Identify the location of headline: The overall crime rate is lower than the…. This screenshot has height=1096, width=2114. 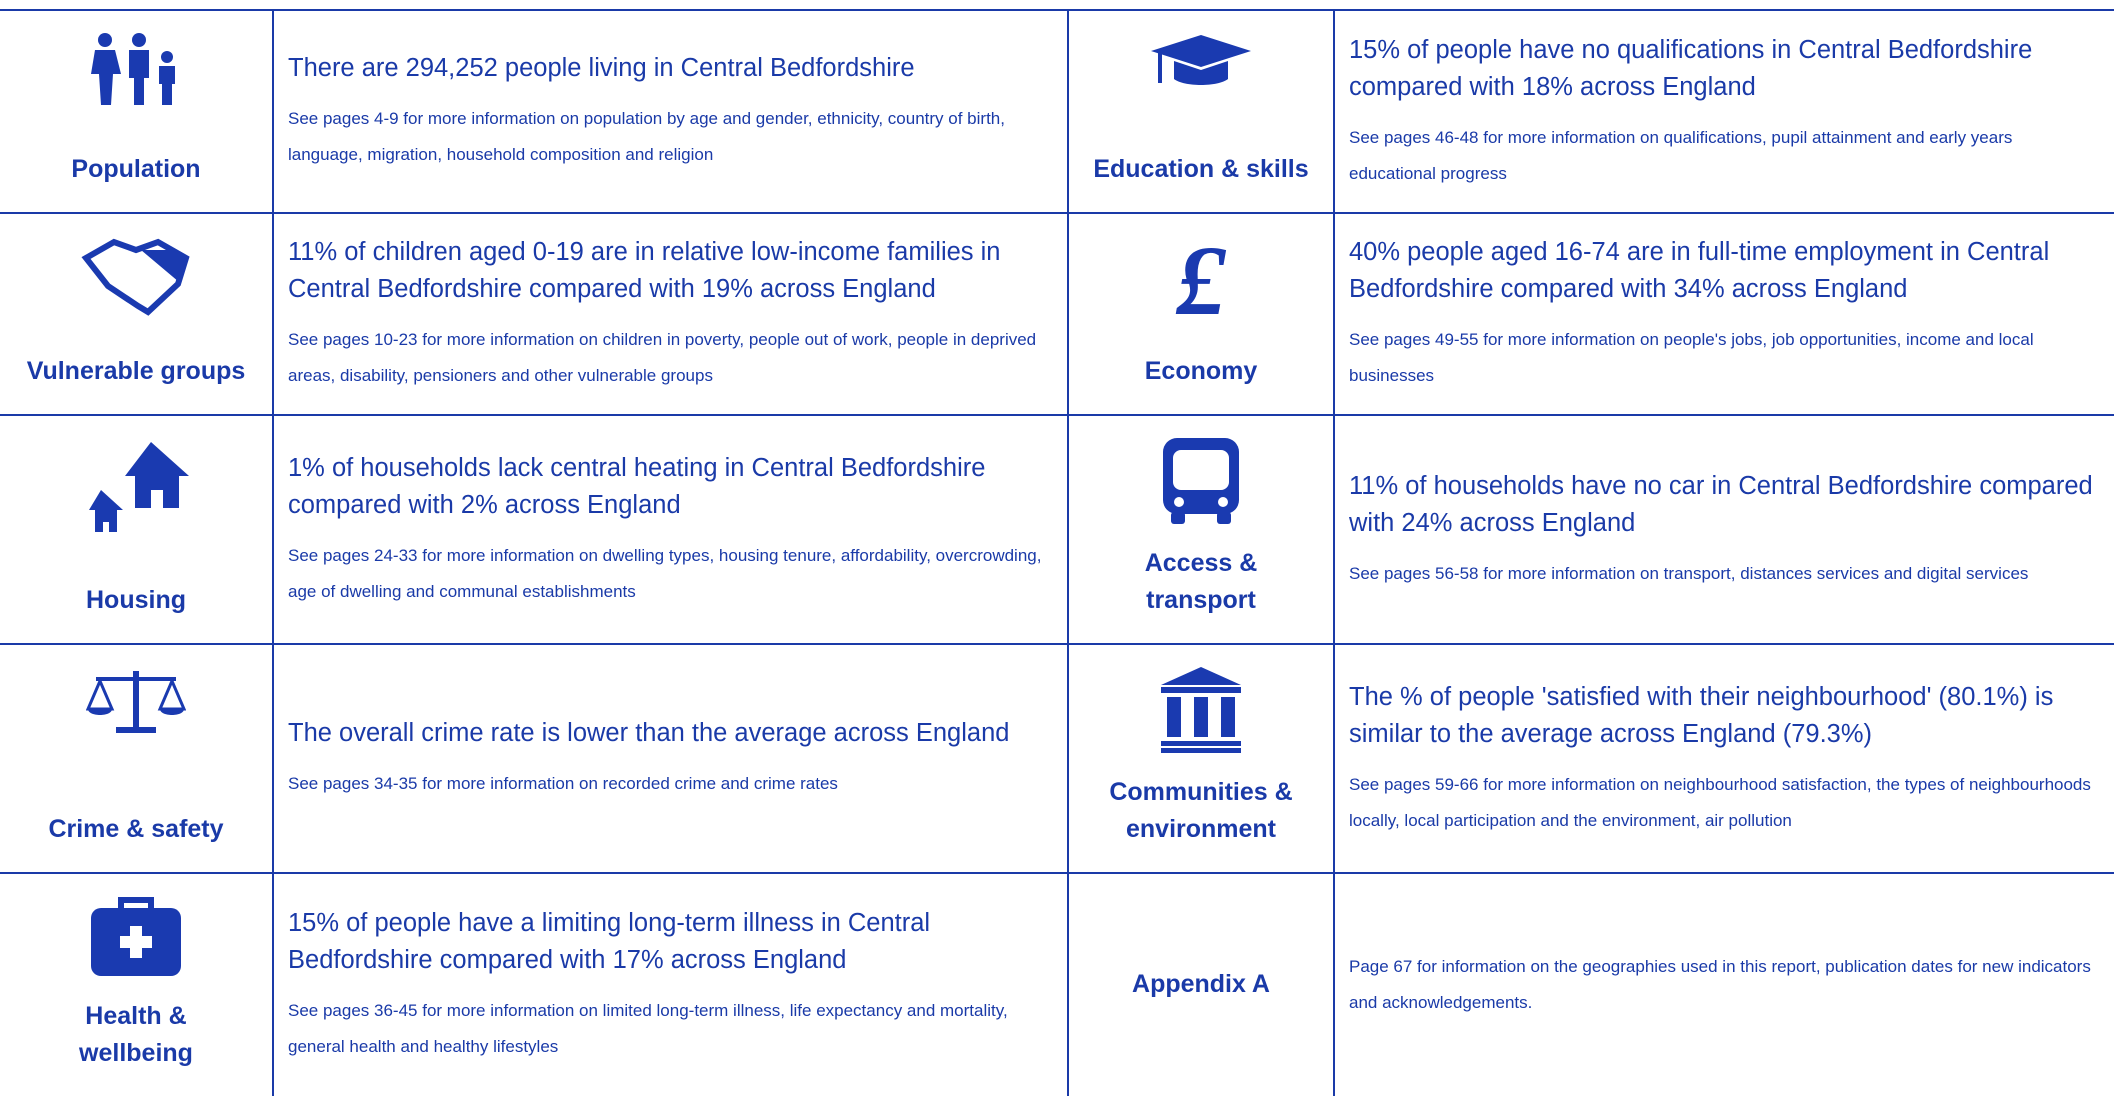
(649, 733).